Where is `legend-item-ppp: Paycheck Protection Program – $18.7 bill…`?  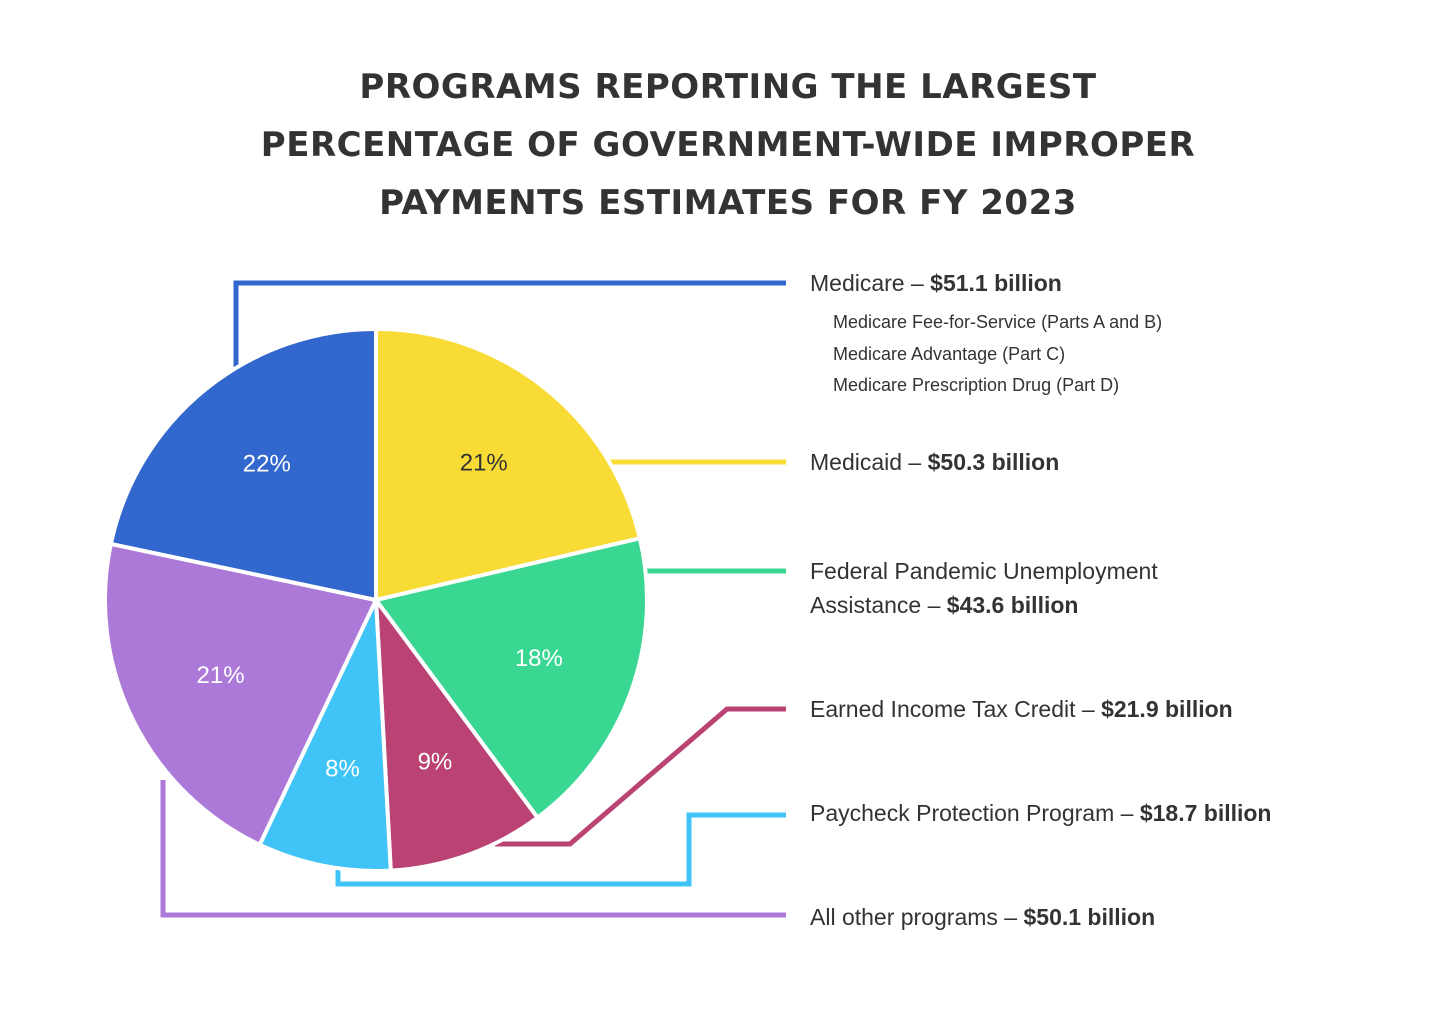 legend-item-ppp: Paycheck Protection Program – $18.7 bill… is located at coordinates (1040, 813).